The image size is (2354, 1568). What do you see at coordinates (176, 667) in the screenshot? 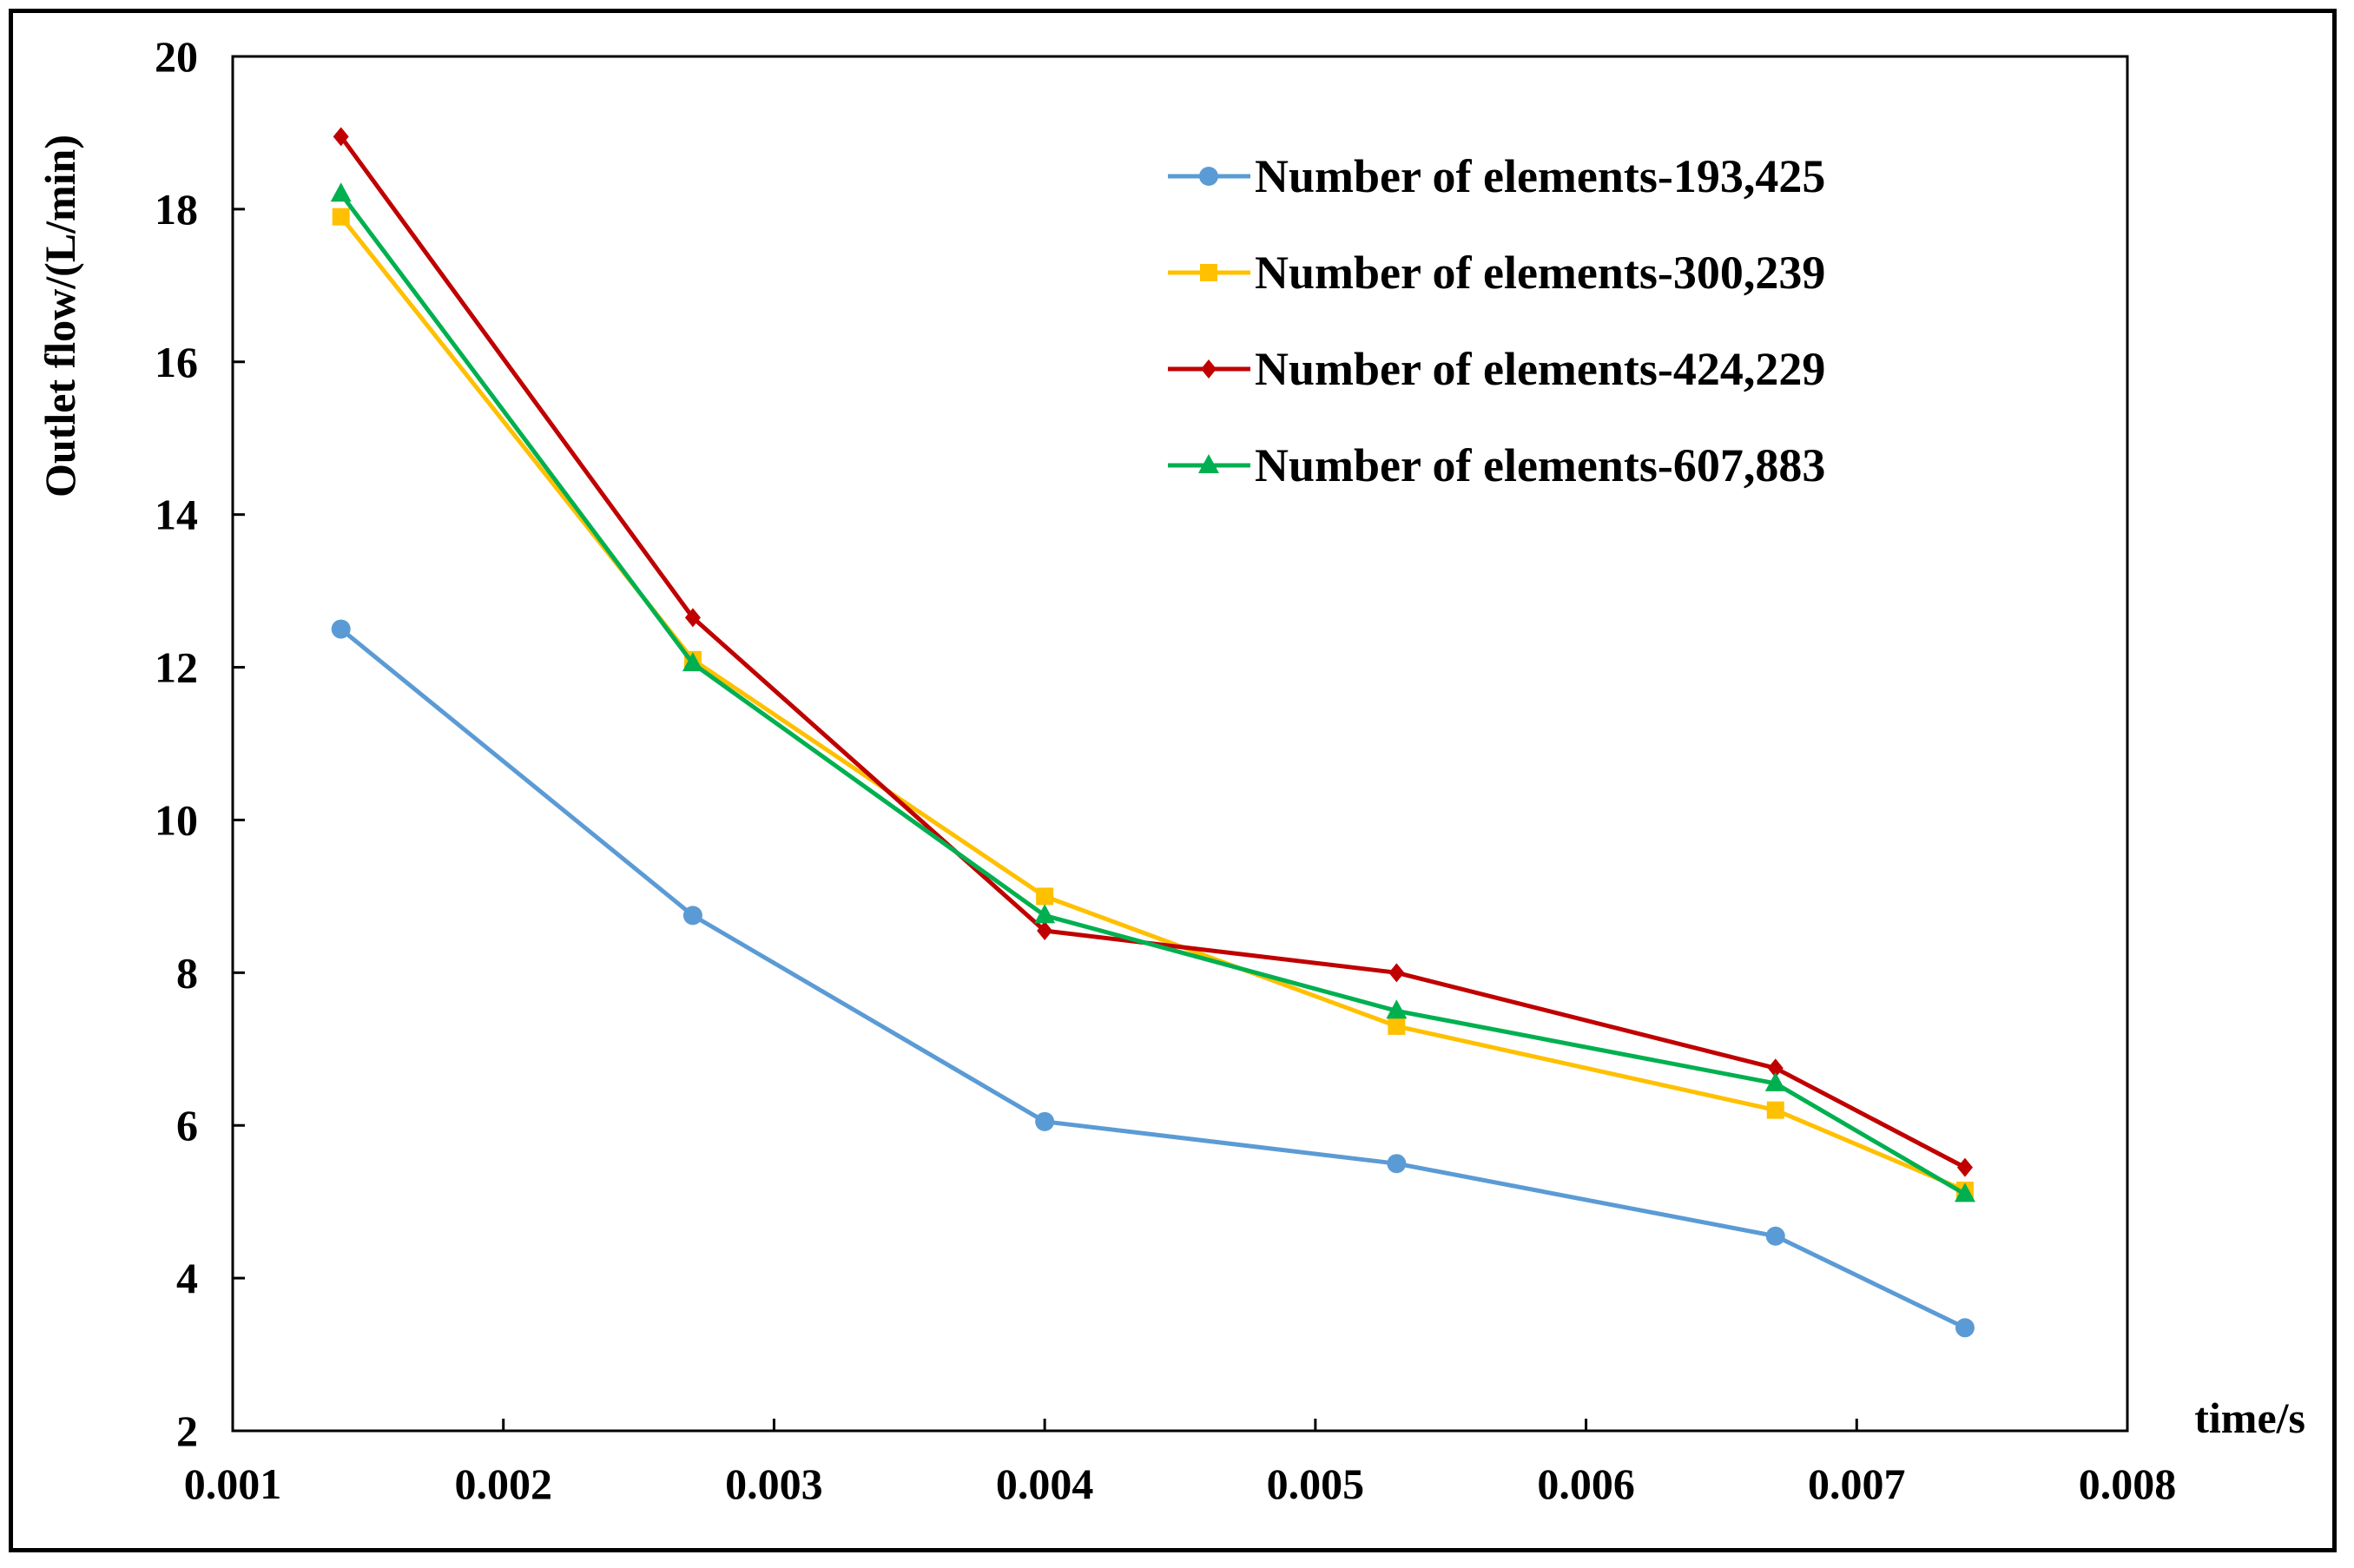
I see `y-tick-label: 12` at bounding box center [176, 667].